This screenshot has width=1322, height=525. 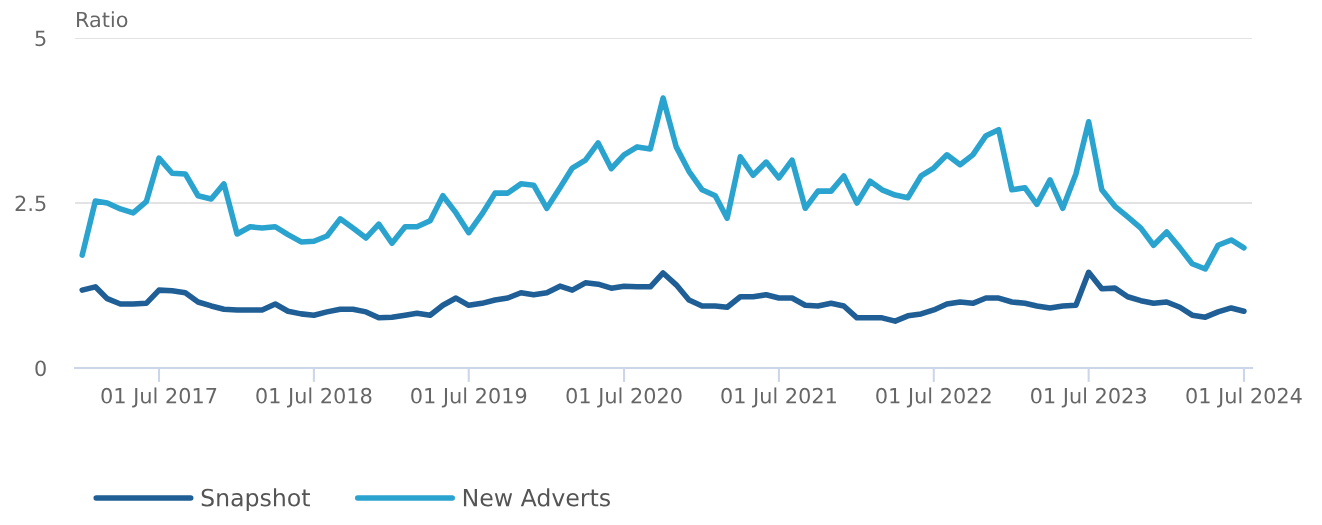 What do you see at coordinates (1244, 397) in the screenshot?
I see `x-tick-label: 01 Jul 2024` at bounding box center [1244, 397].